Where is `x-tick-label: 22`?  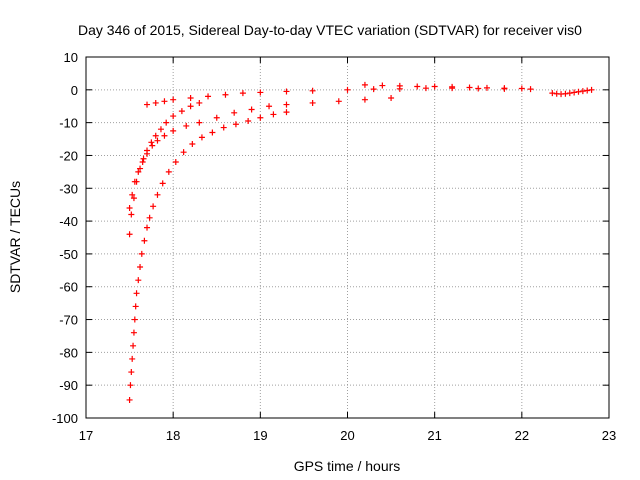
x-tick-label: 22 is located at coordinates (522, 435).